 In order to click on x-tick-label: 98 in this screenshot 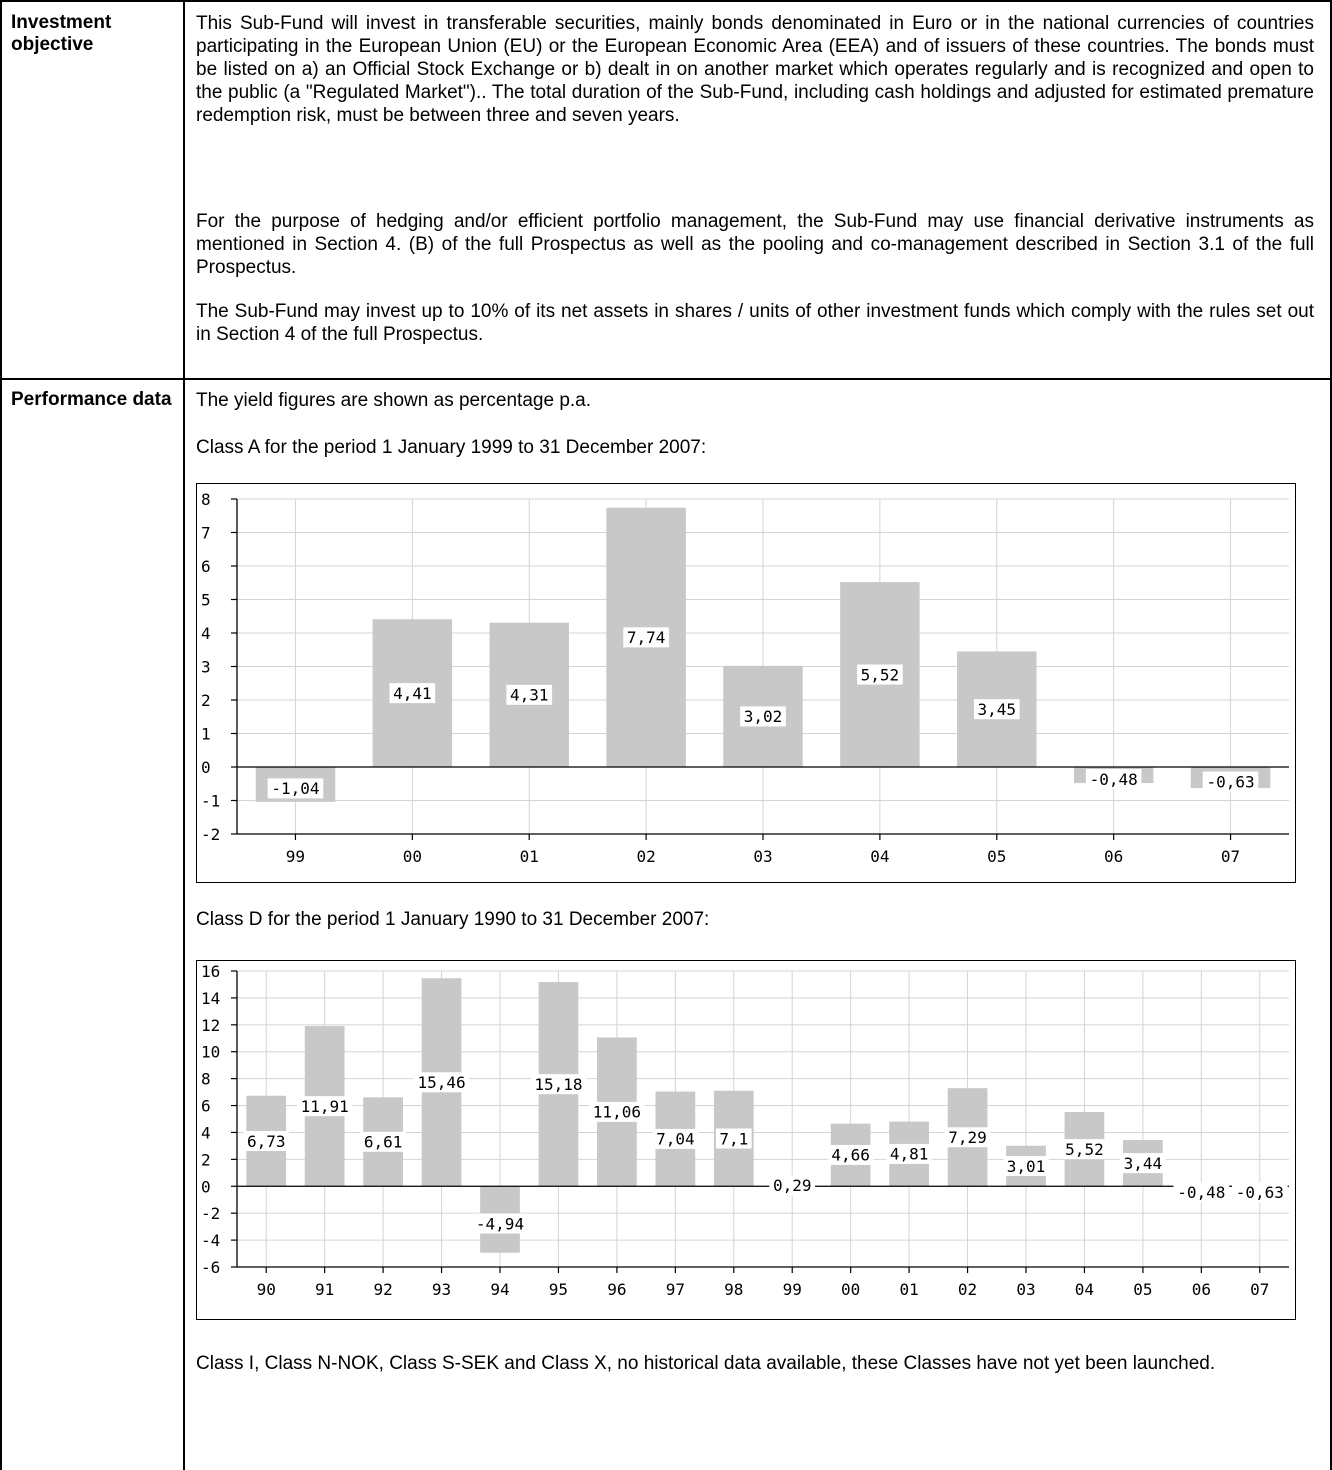, I will do `click(733, 1289)`.